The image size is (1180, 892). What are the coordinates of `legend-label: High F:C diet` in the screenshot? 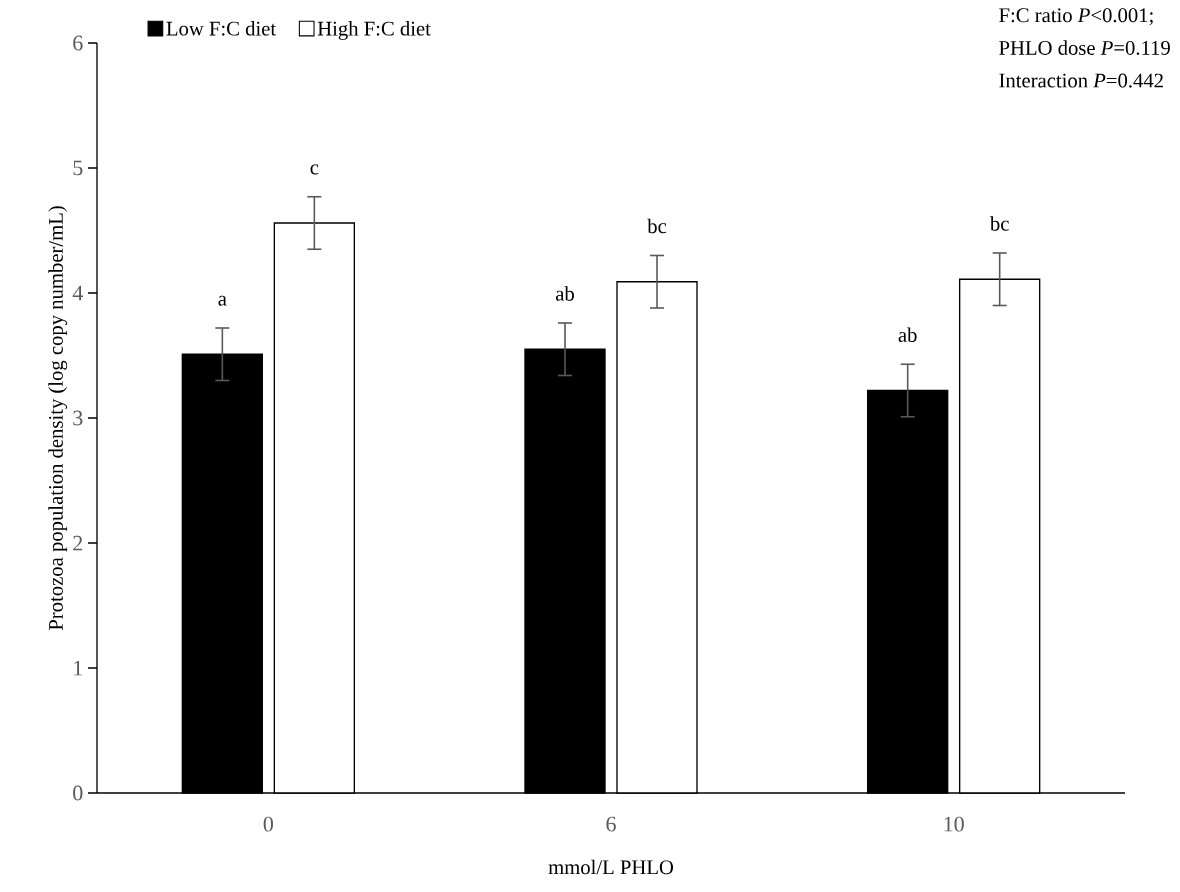 It's located at (374, 30).